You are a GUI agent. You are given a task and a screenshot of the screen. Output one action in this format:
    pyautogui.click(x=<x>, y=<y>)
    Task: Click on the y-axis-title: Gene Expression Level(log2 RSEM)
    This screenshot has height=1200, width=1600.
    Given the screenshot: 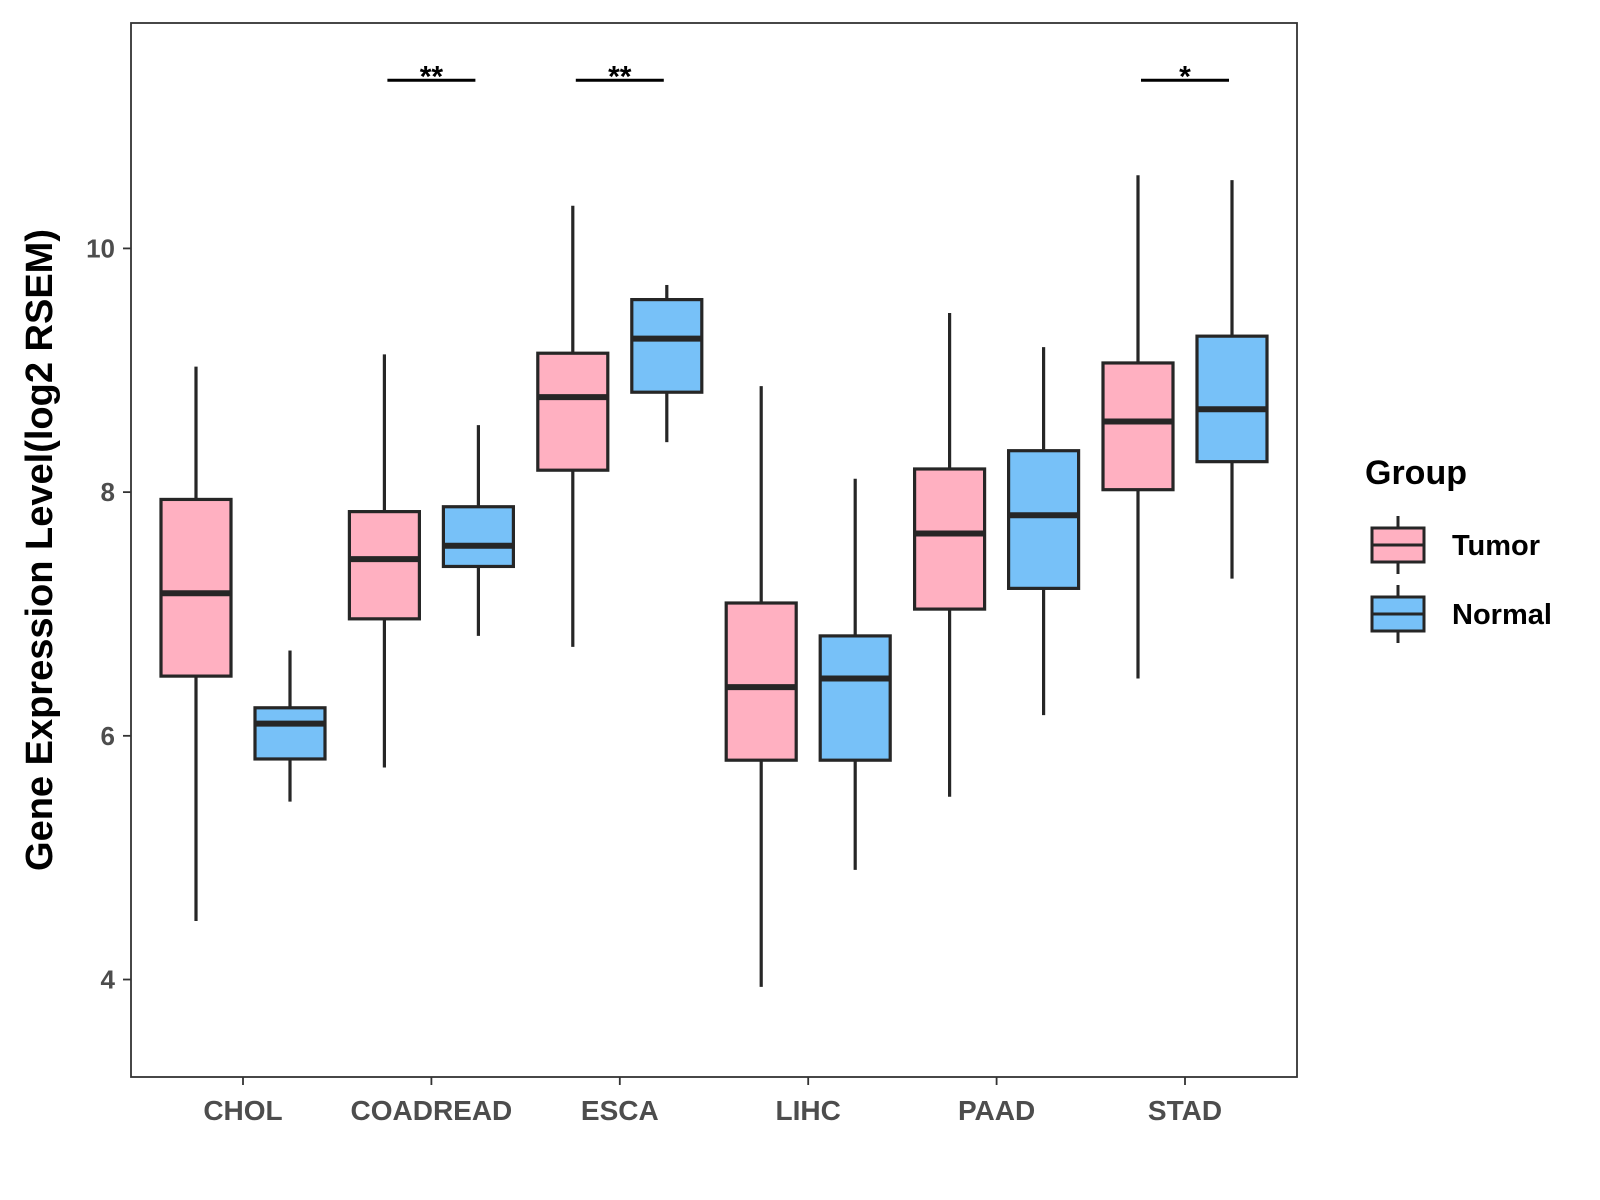 What is the action you would take?
    pyautogui.click(x=40, y=550)
    